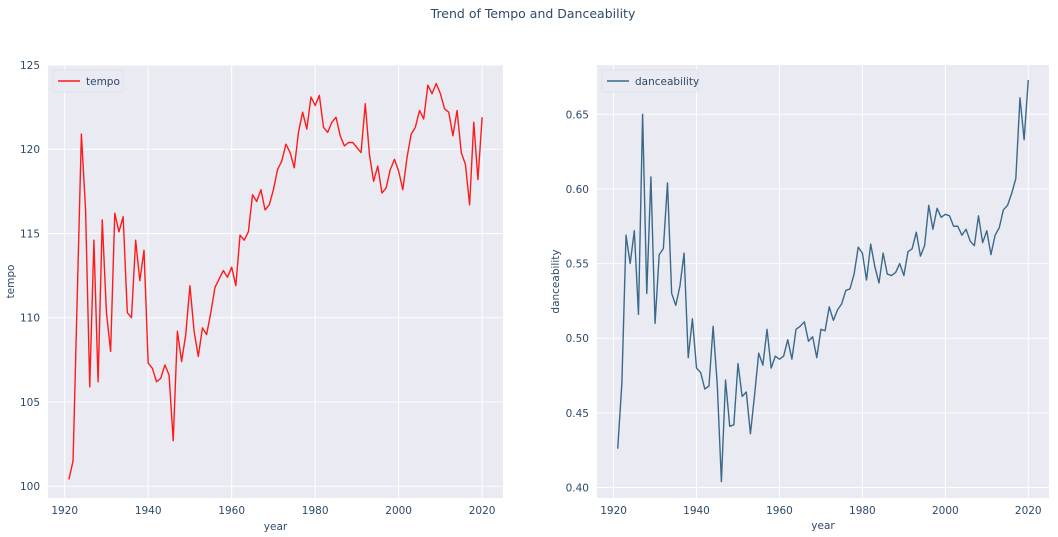 The image size is (1058, 537). What do you see at coordinates (577, 489) in the screenshot?
I see `y-tick-label: 0.40` at bounding box center [577, 489].